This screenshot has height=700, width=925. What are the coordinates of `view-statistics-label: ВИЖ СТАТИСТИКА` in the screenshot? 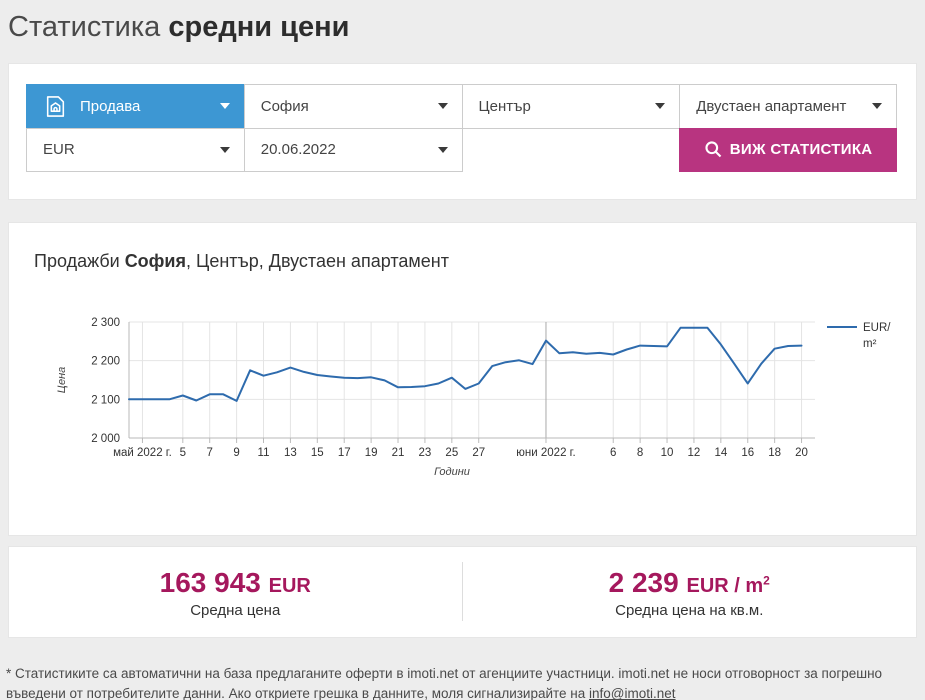 It's located at (801, 150).